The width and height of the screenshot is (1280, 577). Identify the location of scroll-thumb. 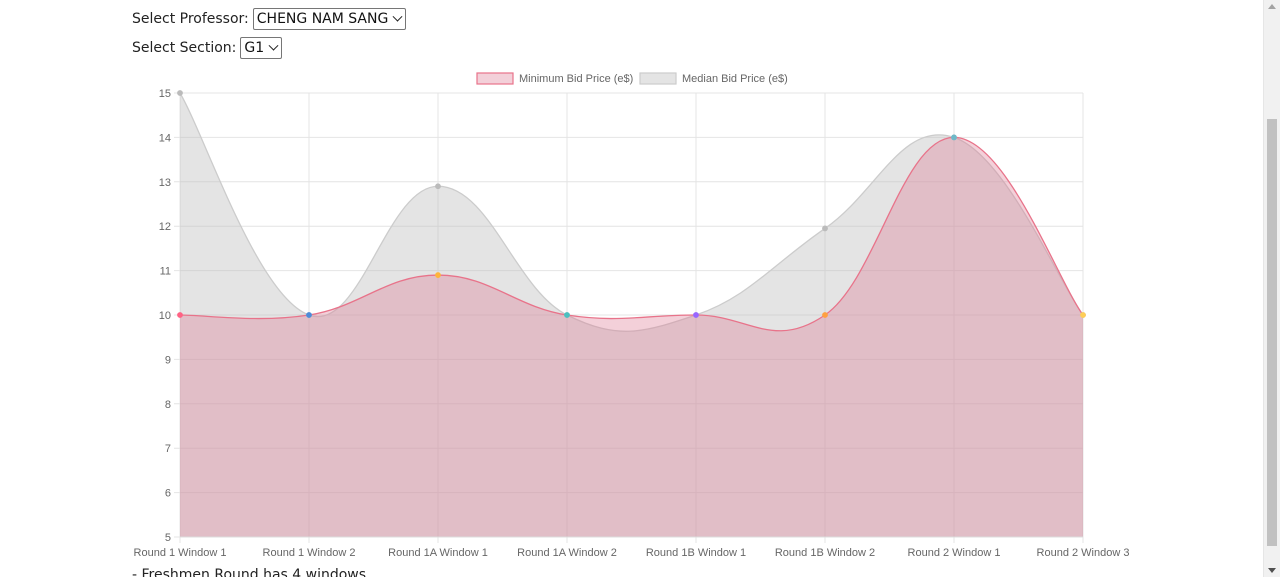
(1272, 332).